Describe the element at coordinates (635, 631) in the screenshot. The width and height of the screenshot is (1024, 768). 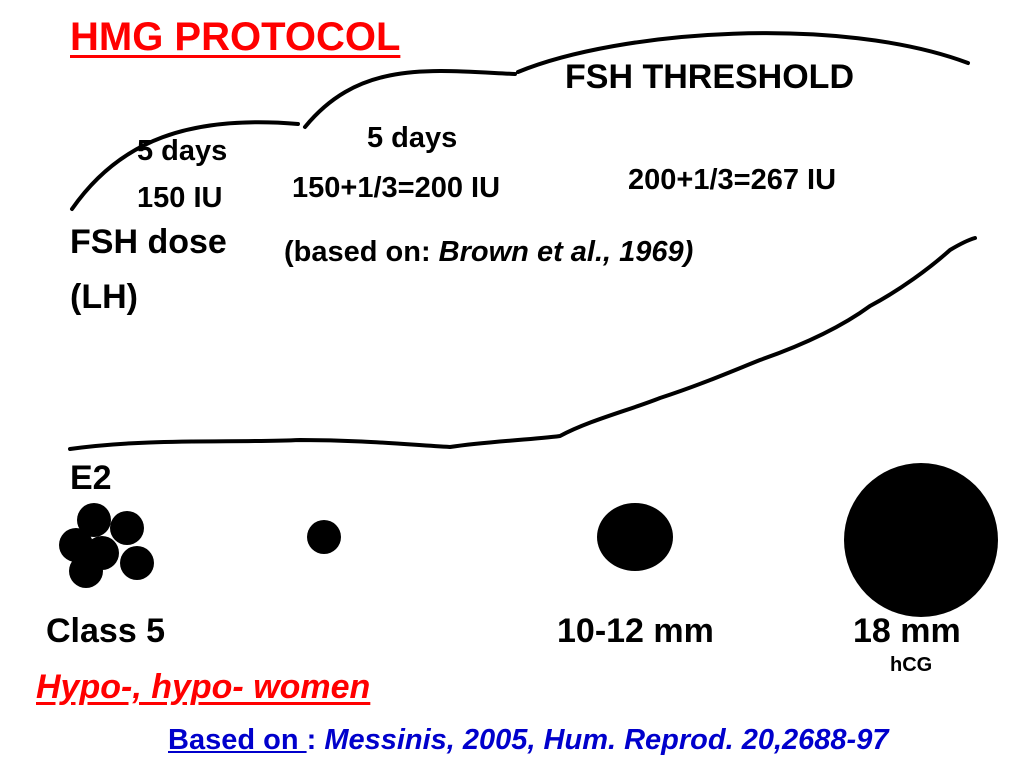
I see `follicle-10-12mm-label: 10-12 mm` at that location.